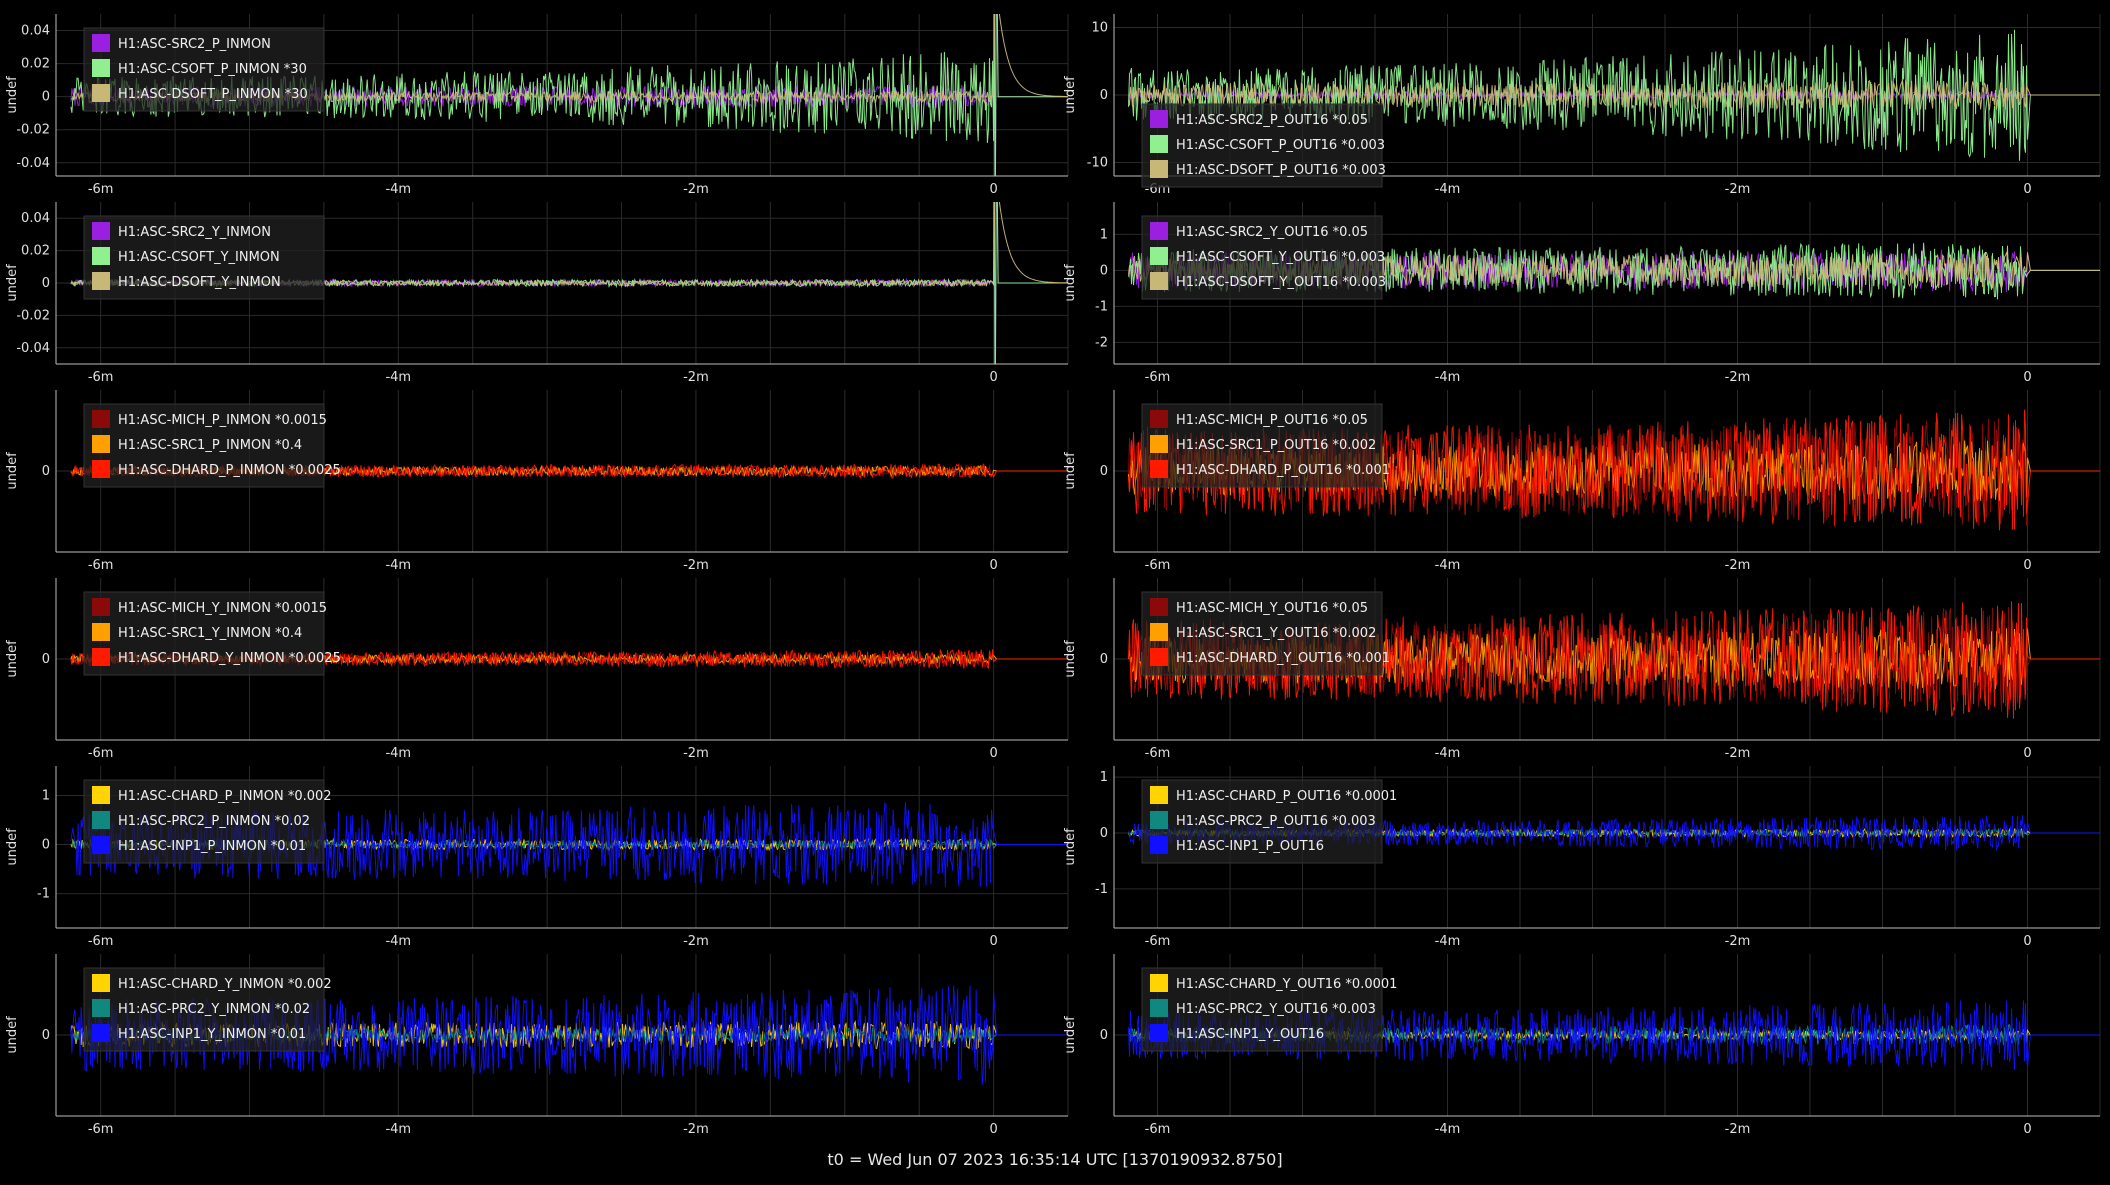 The width and height of the screenshot is (2110, 1185). What do you see at coordinates (1283, 658) in the screenshot?
I see `legend-entry: H1:ASC-DHARD_Y_OUT16 *0.001` at bounding box center [1283, 658].